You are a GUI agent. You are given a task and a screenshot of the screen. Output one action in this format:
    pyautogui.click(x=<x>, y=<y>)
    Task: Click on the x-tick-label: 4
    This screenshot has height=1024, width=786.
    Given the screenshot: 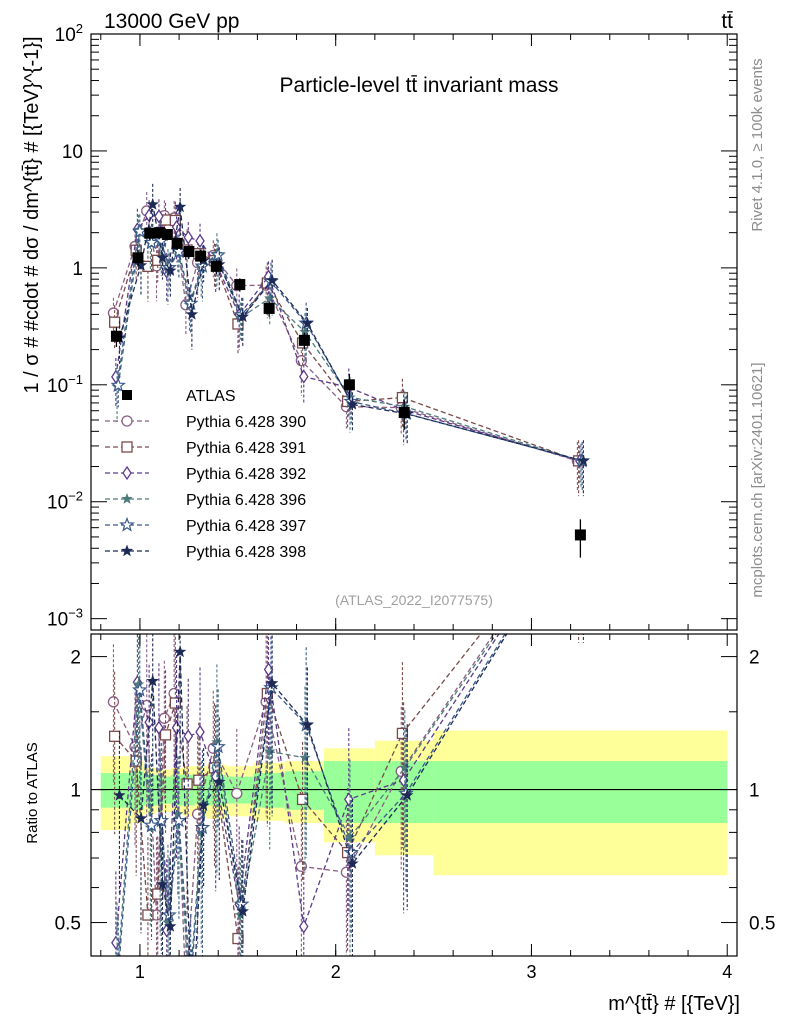 What is the action you would take?
    pyautogui.click(x=727, y=972)
    